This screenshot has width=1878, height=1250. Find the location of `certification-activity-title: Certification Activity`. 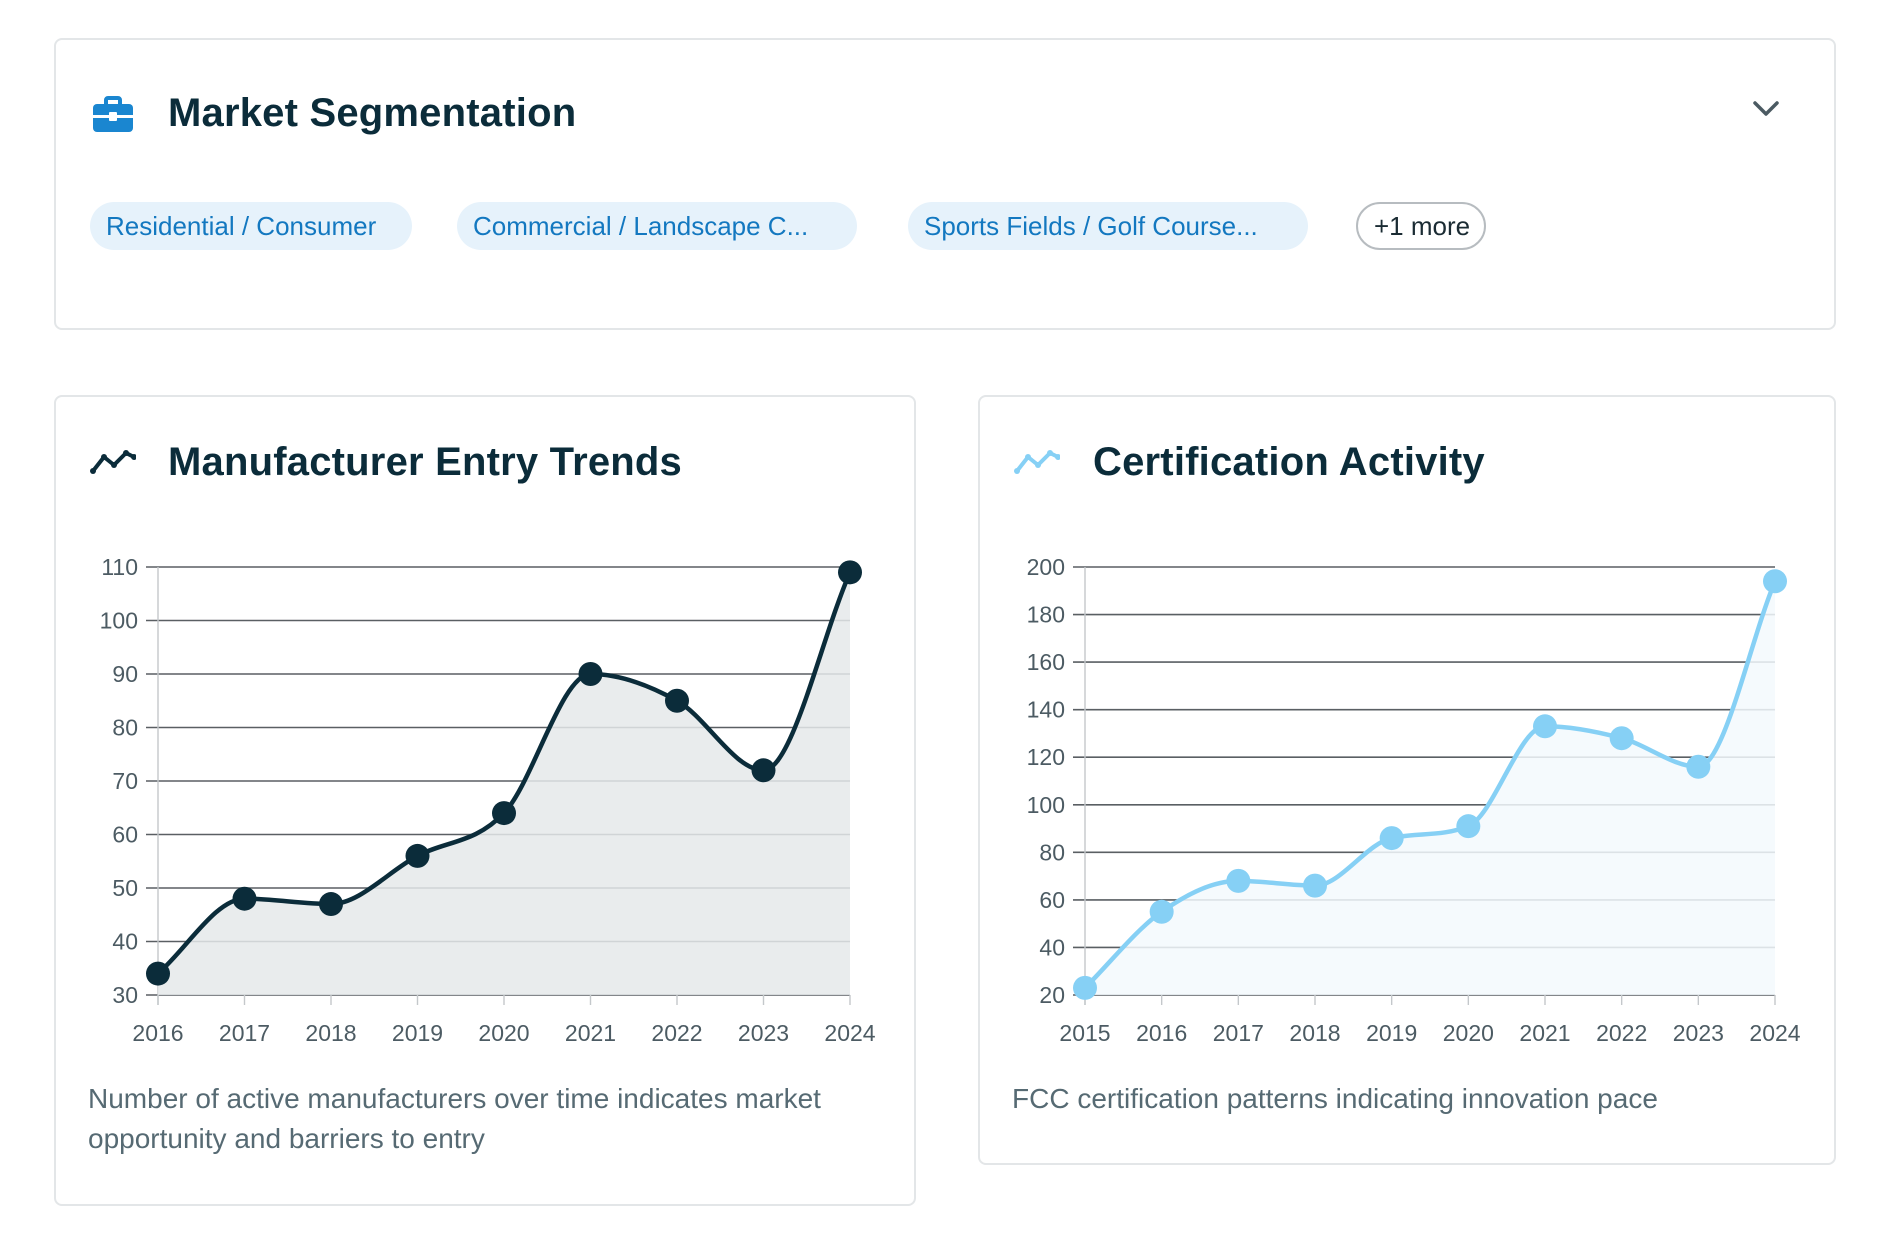

certification-activity-title: Certification Activity is located at coordinates (1289, 462).